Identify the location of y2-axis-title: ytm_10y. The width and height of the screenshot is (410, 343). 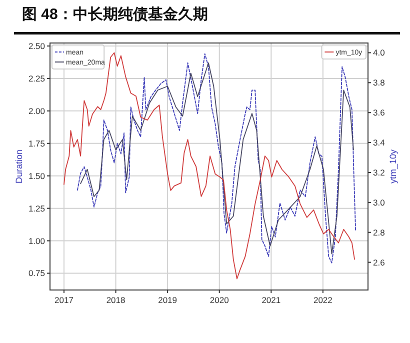
(393, 166).